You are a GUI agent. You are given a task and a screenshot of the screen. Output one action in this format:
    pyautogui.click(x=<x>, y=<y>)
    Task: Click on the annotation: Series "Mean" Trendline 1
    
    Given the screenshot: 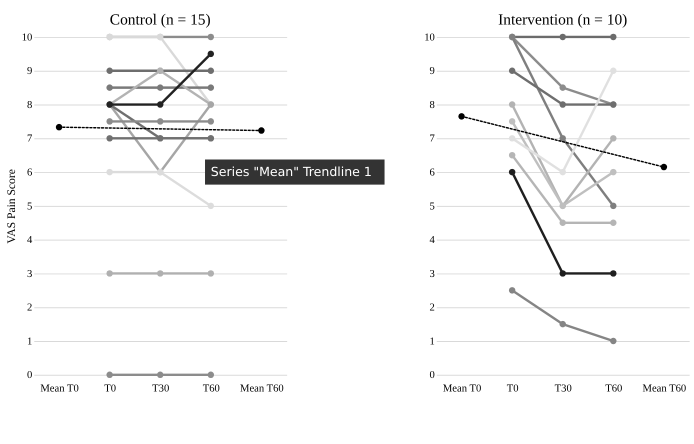 What is the action you would take?
    pyautogui.click(x=291, y=171)
    